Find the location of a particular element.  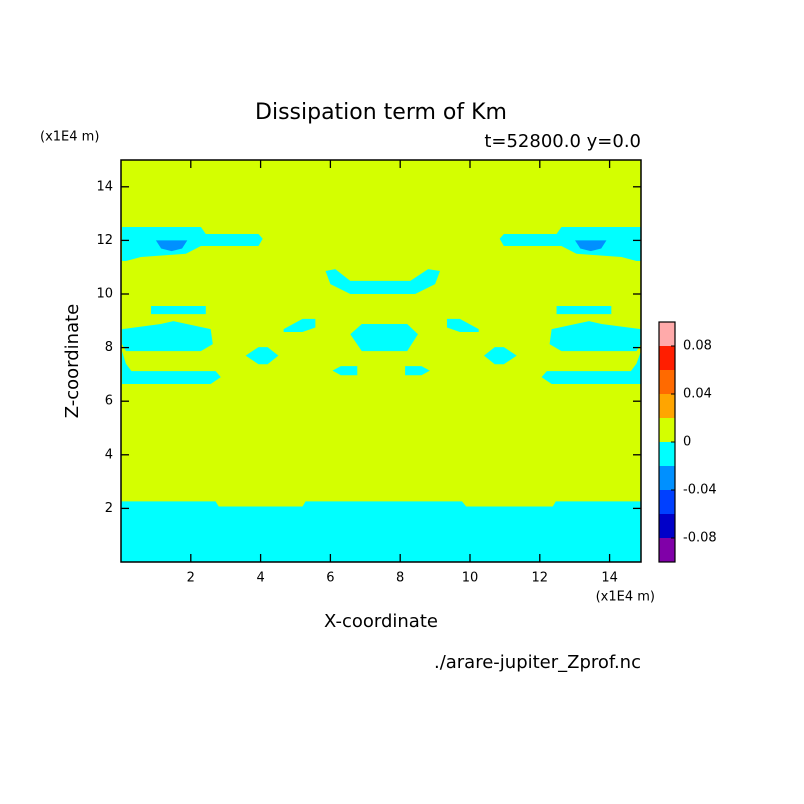

y-tick-label: 4 is located at coordinates (109, 454).